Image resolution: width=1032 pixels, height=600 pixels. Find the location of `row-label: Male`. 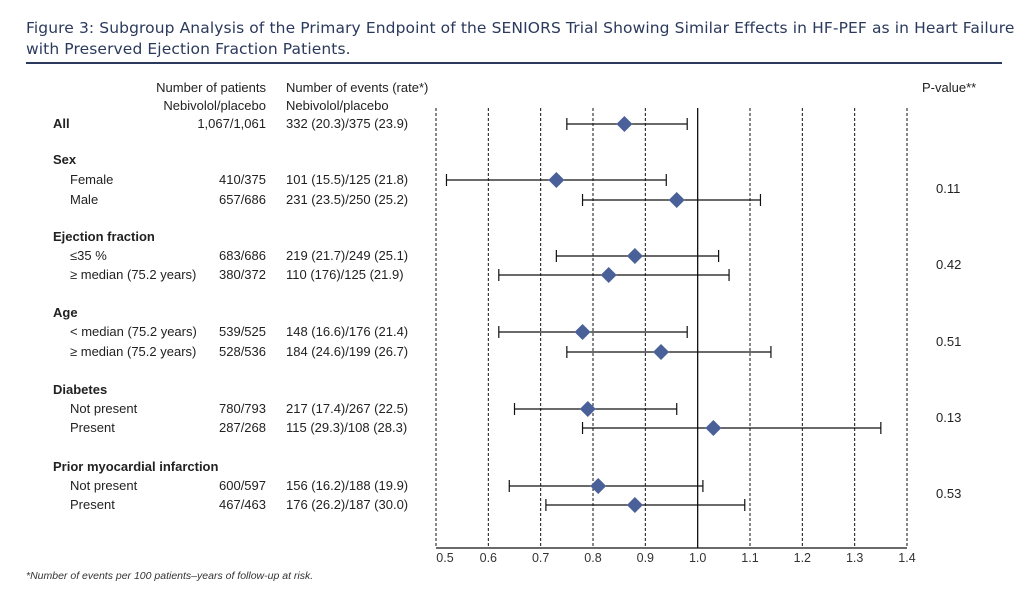

row-label: Male is located at coordinates (84, 199).